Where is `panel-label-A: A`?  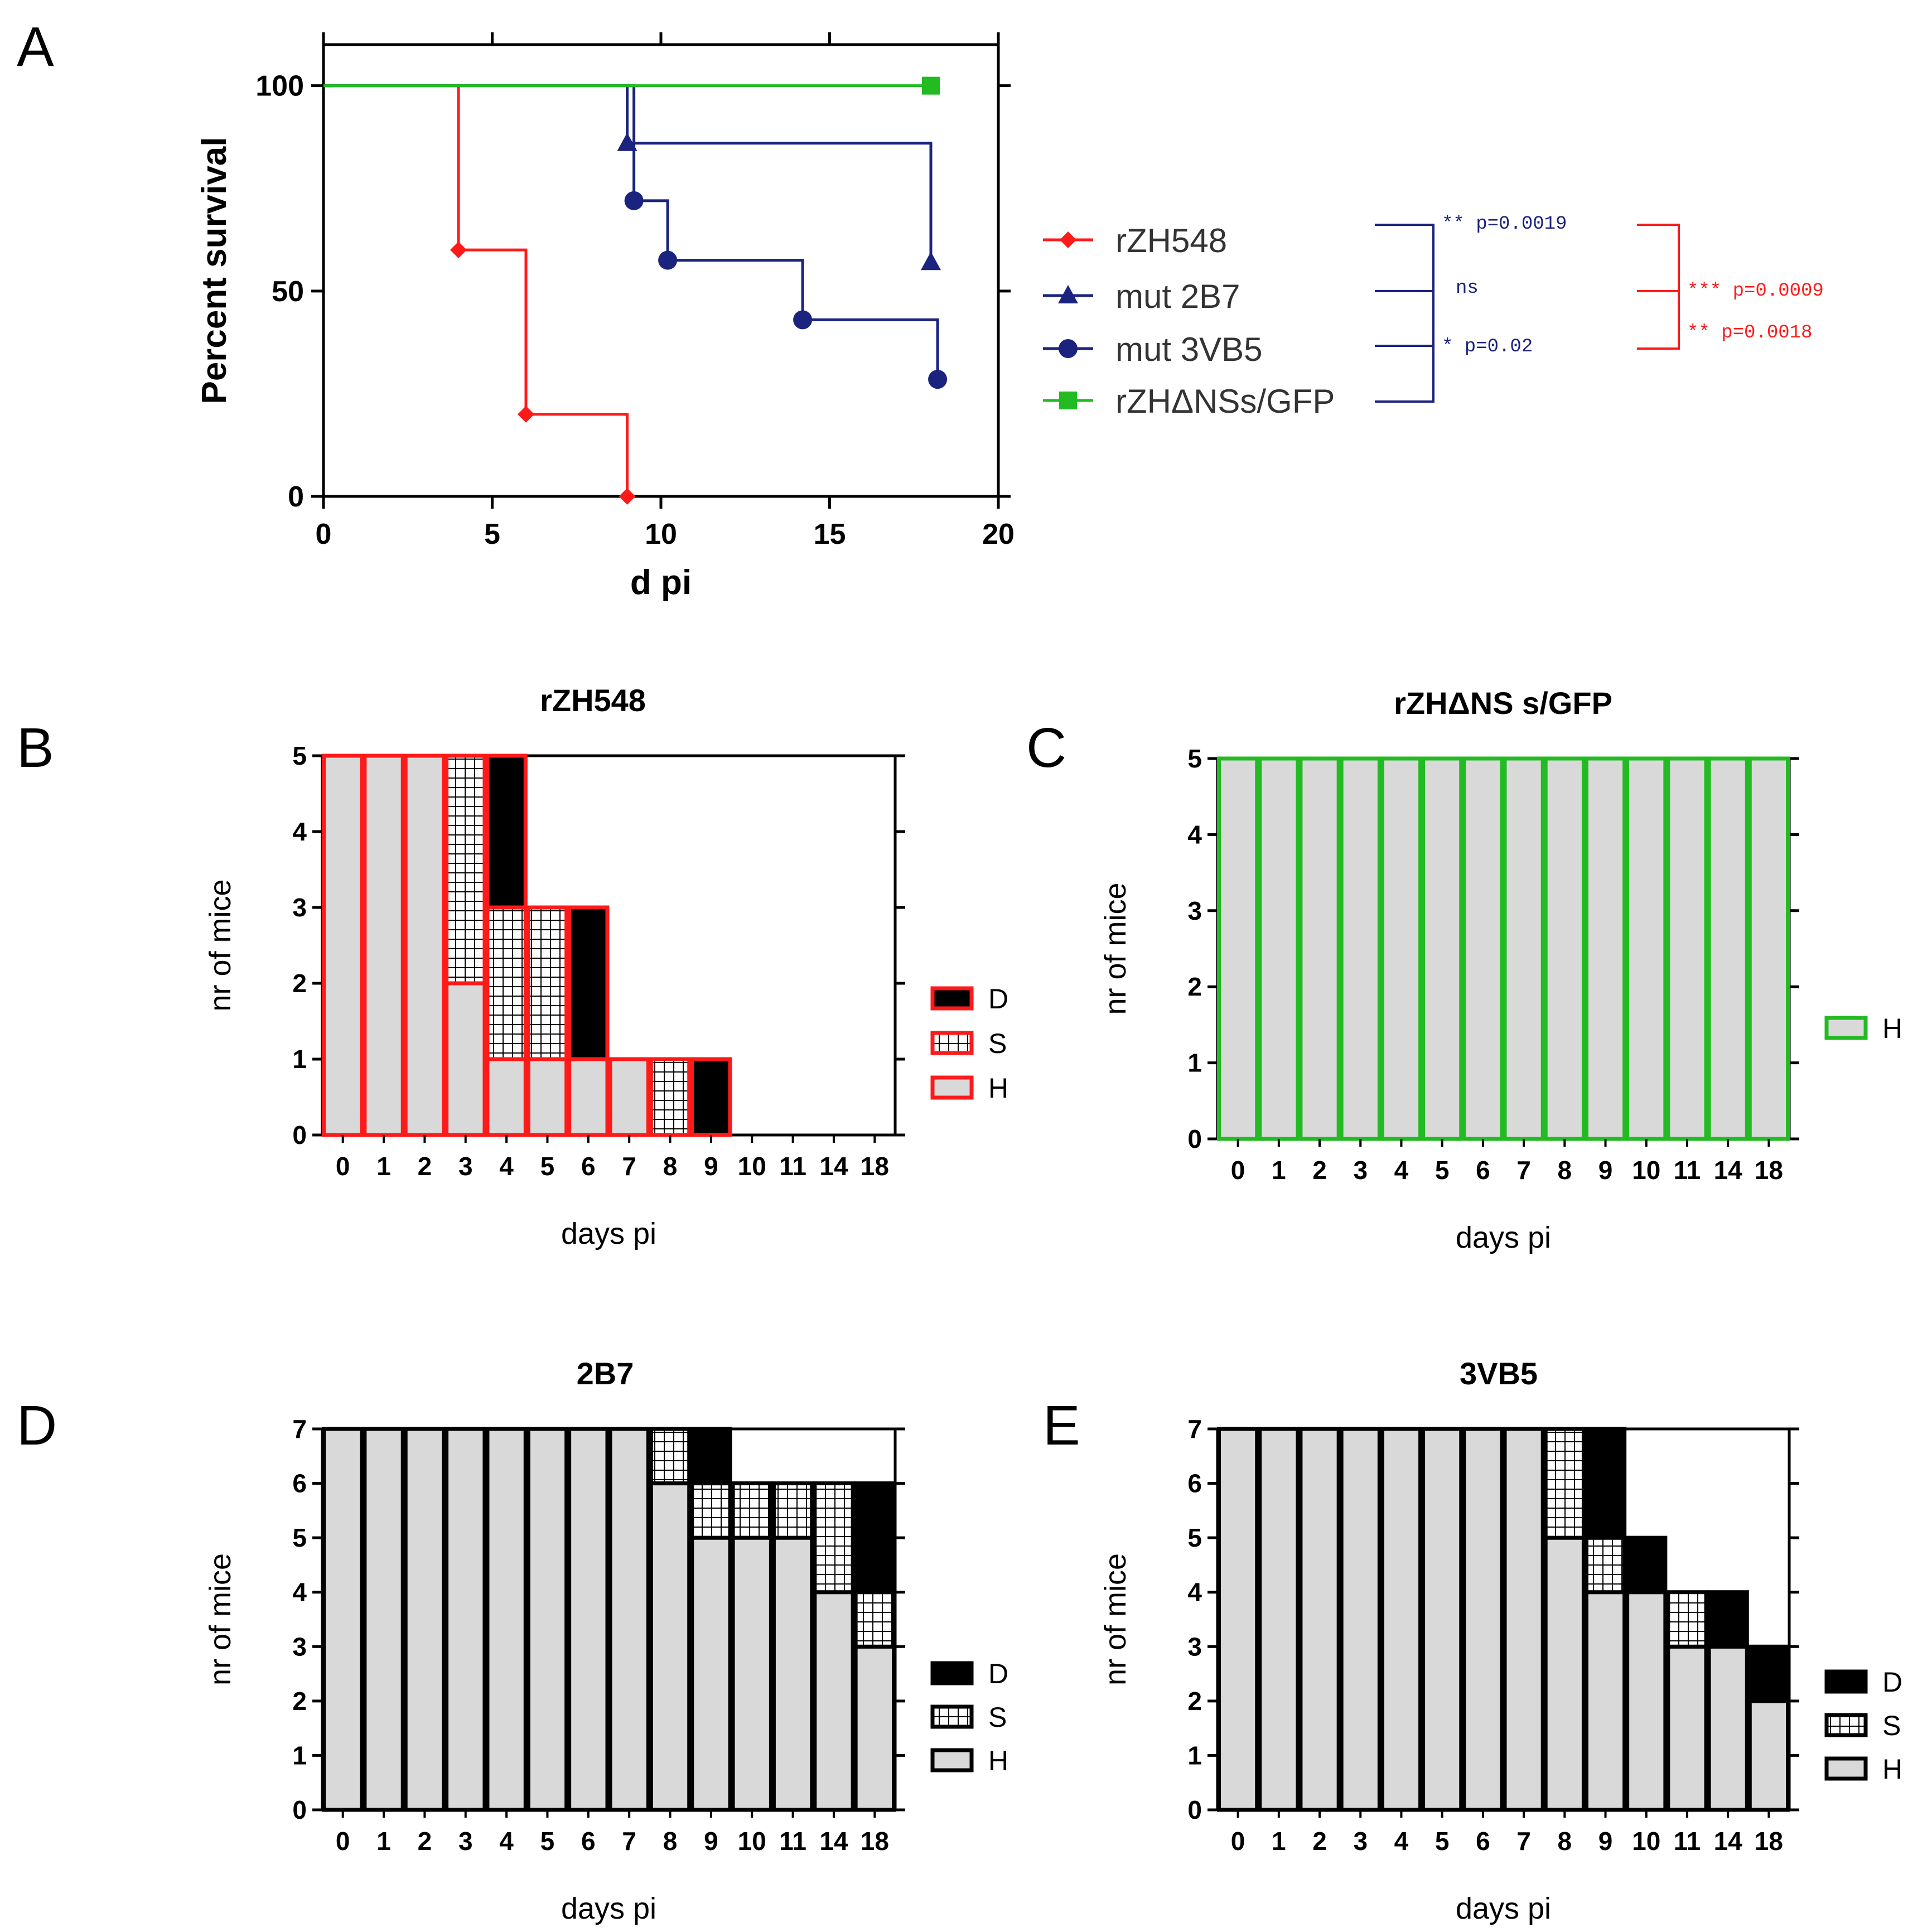
panel-label-A: A is located at coordinates (35, 47).